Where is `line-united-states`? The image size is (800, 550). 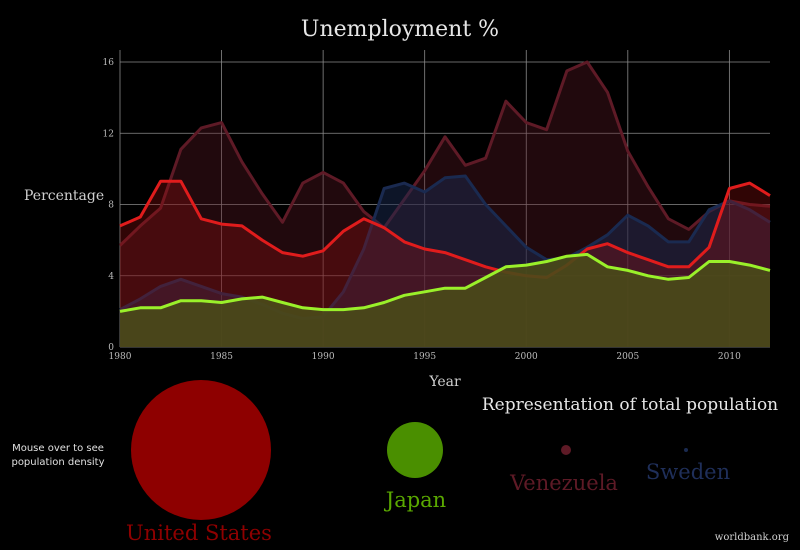 line-united-states is located at coordinates (445, 229).